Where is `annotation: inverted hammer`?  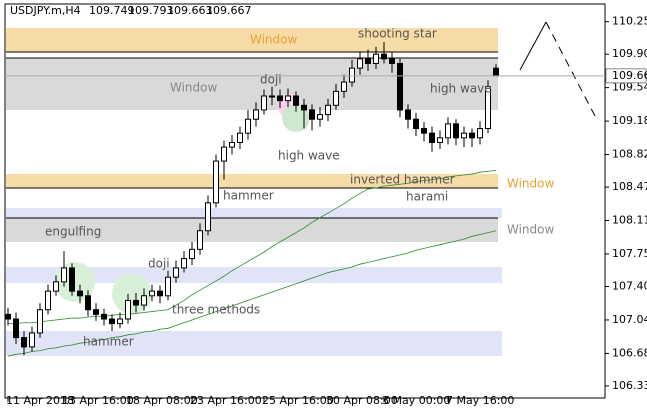 annotation: inverted hammer is located at coordinates (402, 180).